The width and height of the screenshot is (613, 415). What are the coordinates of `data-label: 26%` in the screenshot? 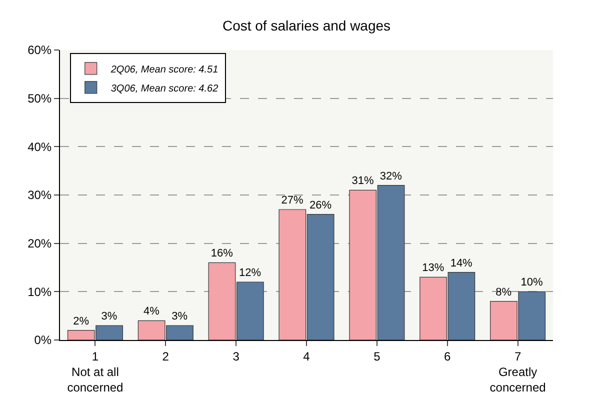 It's located at (320, 205).